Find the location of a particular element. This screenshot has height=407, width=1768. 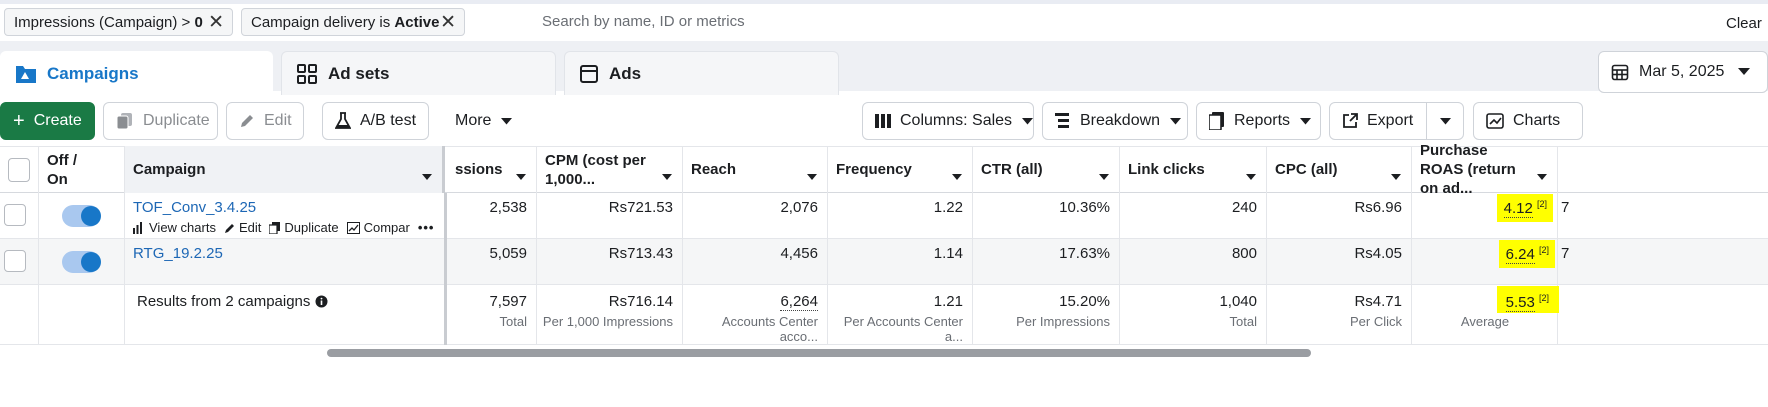

columns-label: Columns: Sales is located at coordinates (956, 120).